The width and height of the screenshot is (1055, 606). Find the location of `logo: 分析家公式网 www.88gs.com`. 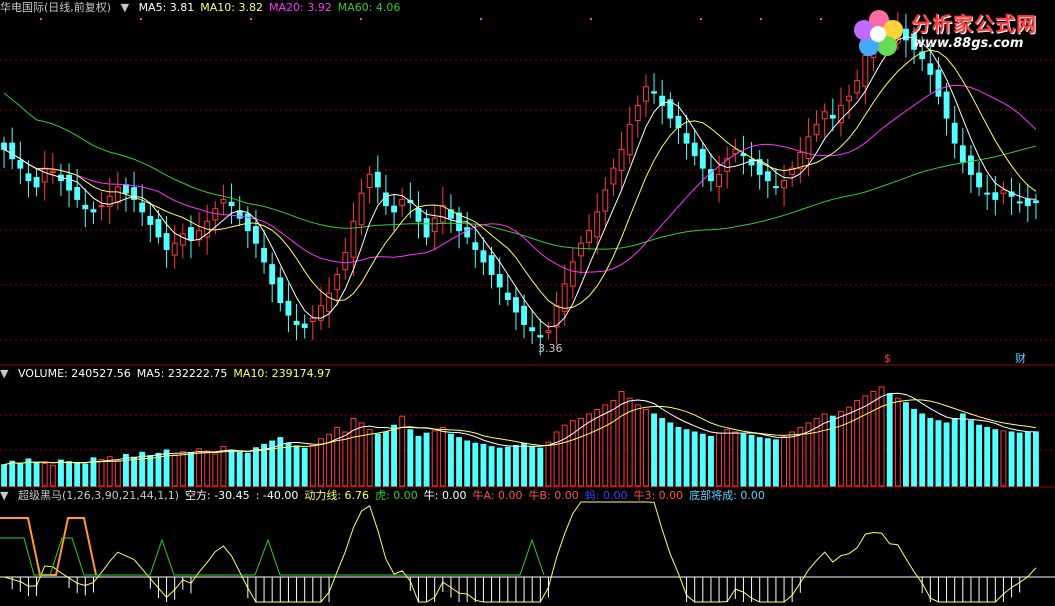

logo: 分析家公式网 www.88gs.com is located at coordinates (949, 32).